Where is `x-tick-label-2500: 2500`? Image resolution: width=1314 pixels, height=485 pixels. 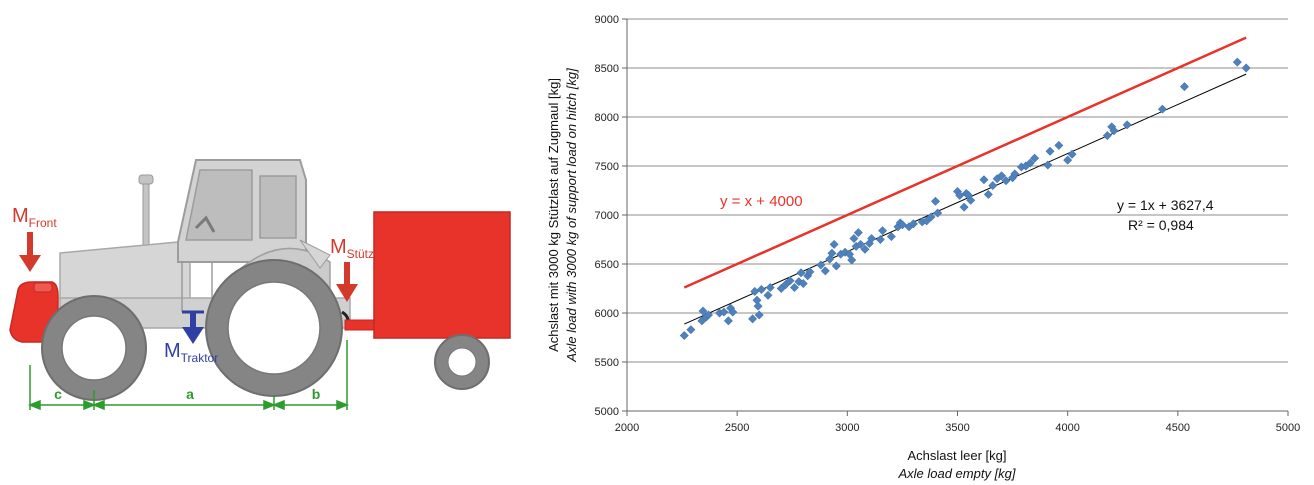 x-tick-label-2500: 2500 is located at coordinates (737, 428).